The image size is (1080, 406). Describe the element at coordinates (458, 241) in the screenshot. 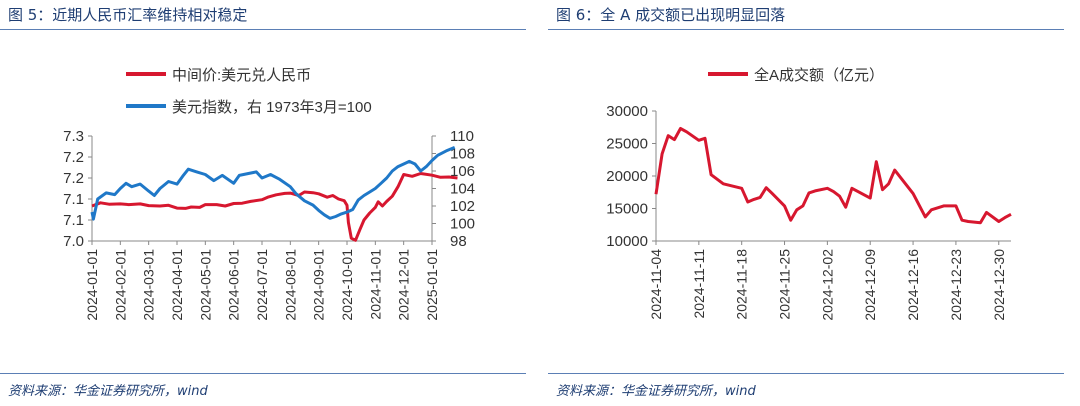

I see `y-right-tick-label: 98` at that location.